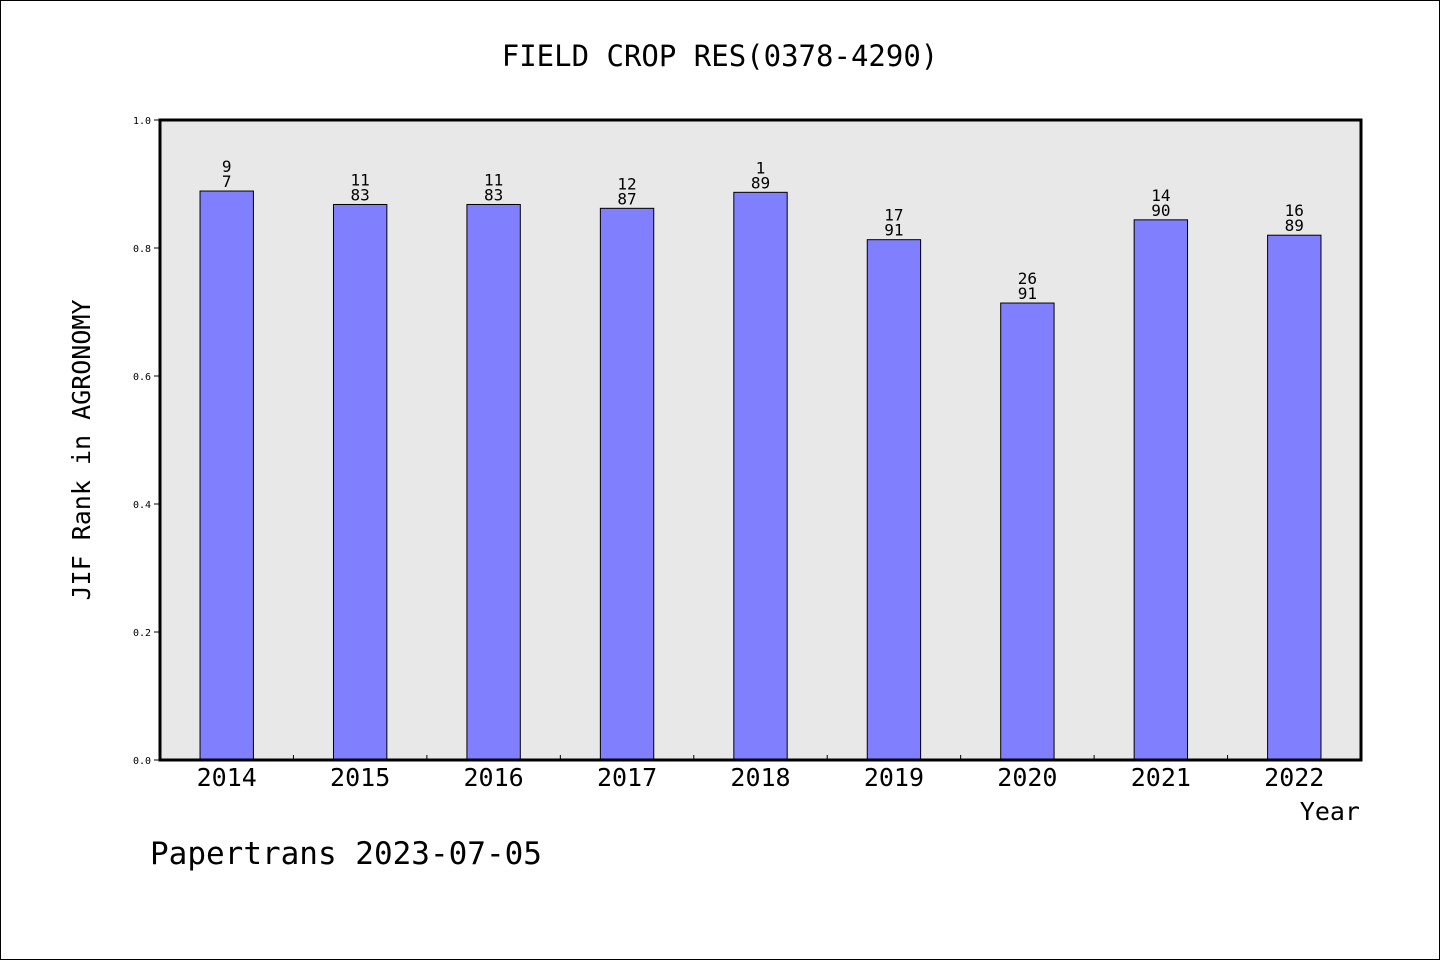 The width and height of the screenshot is (1440, 960). What do you see at coordinates (1160, 195) in the screenshot?
I see `bar-label-top: 14` at bounding box center [1160, 195].